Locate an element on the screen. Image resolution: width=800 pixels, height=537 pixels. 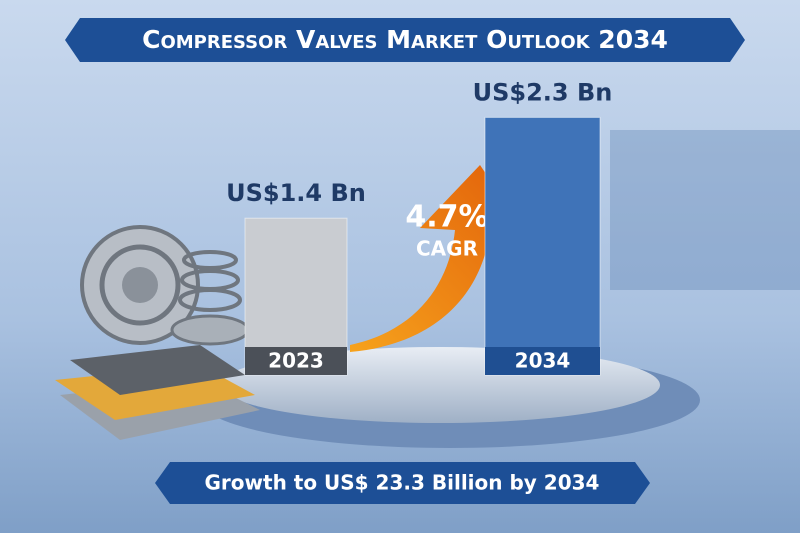
valve-illustration is located at coordinates (157, 332).